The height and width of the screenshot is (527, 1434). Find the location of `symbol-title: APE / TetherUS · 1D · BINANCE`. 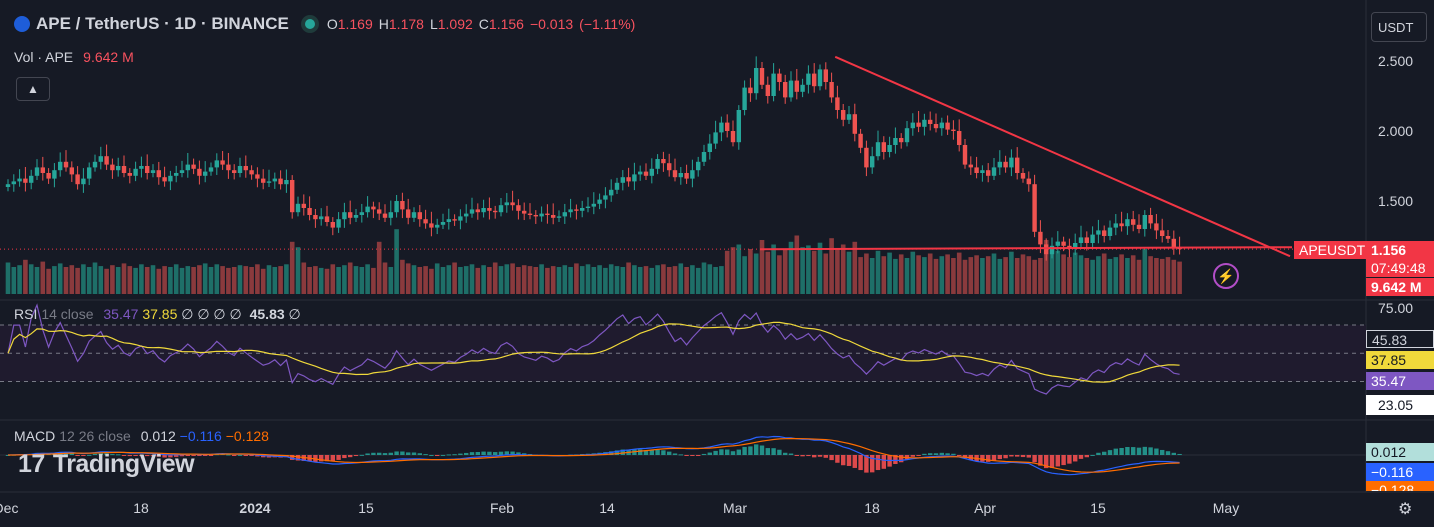

symbol-title: APE / TetherUS · 1D · BINANCE is located at coordinates (162, 23).